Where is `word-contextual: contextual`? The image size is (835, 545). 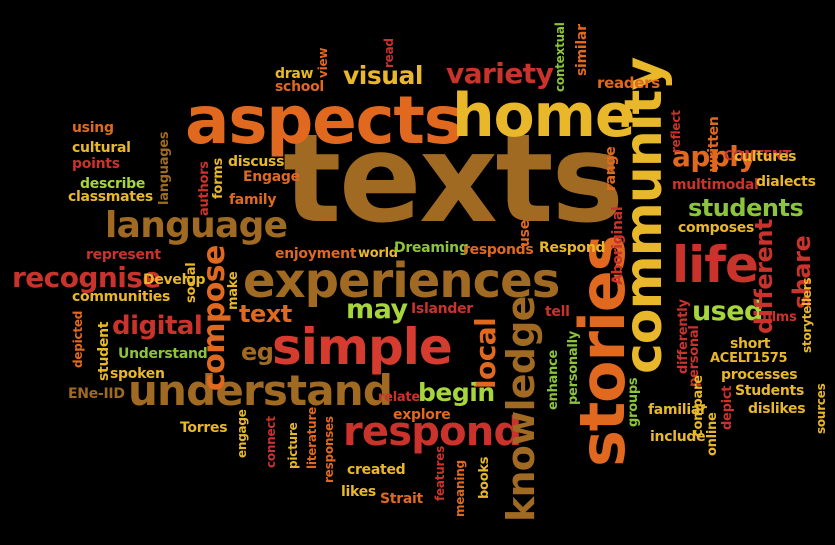
word-contextual: contextual is located at coordinates (560, 57).